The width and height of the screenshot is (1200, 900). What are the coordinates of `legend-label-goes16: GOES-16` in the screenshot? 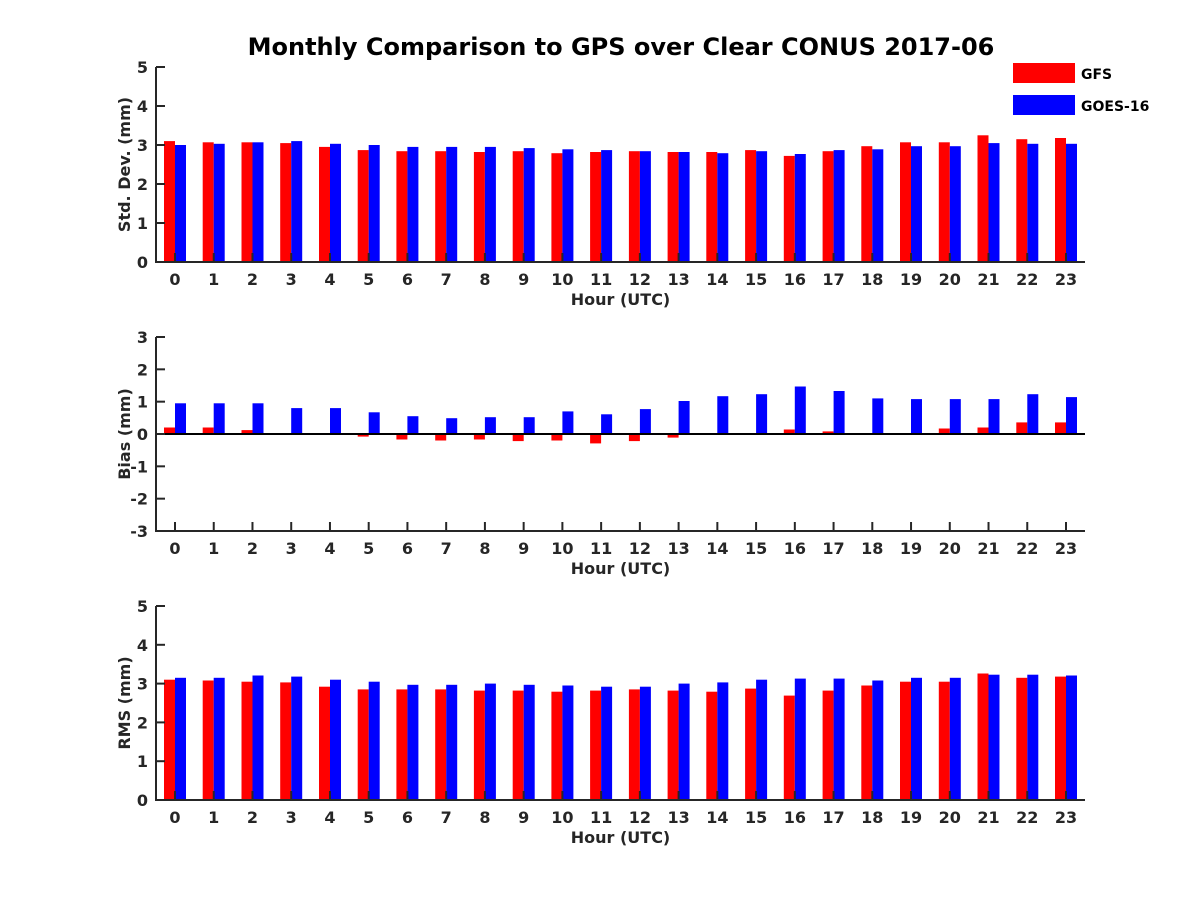 It's located at (1115, 107).